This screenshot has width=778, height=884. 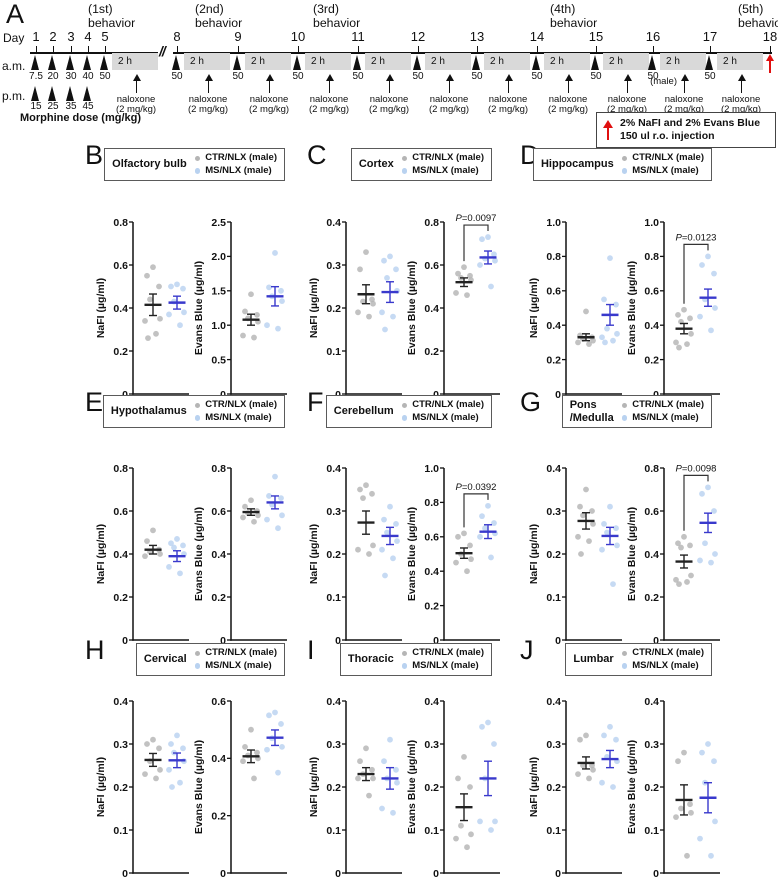 What do you see at coordinates (94, 402) in the screenshot?
I see `panel-letter: E` at bounding box center [94, 402].